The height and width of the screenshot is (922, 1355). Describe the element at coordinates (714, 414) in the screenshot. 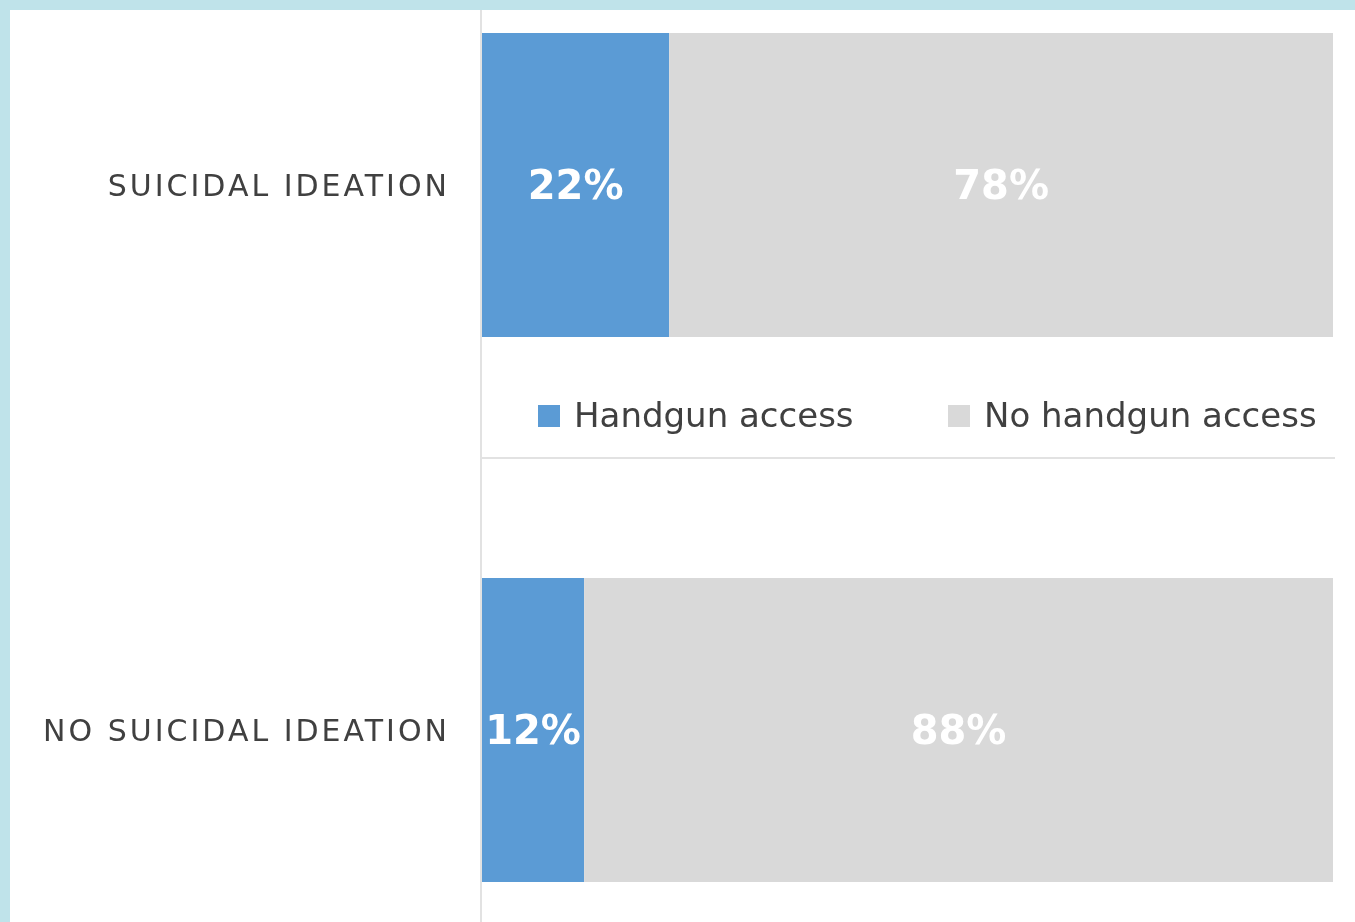

I see `legend-label: Handgun access` at that location.